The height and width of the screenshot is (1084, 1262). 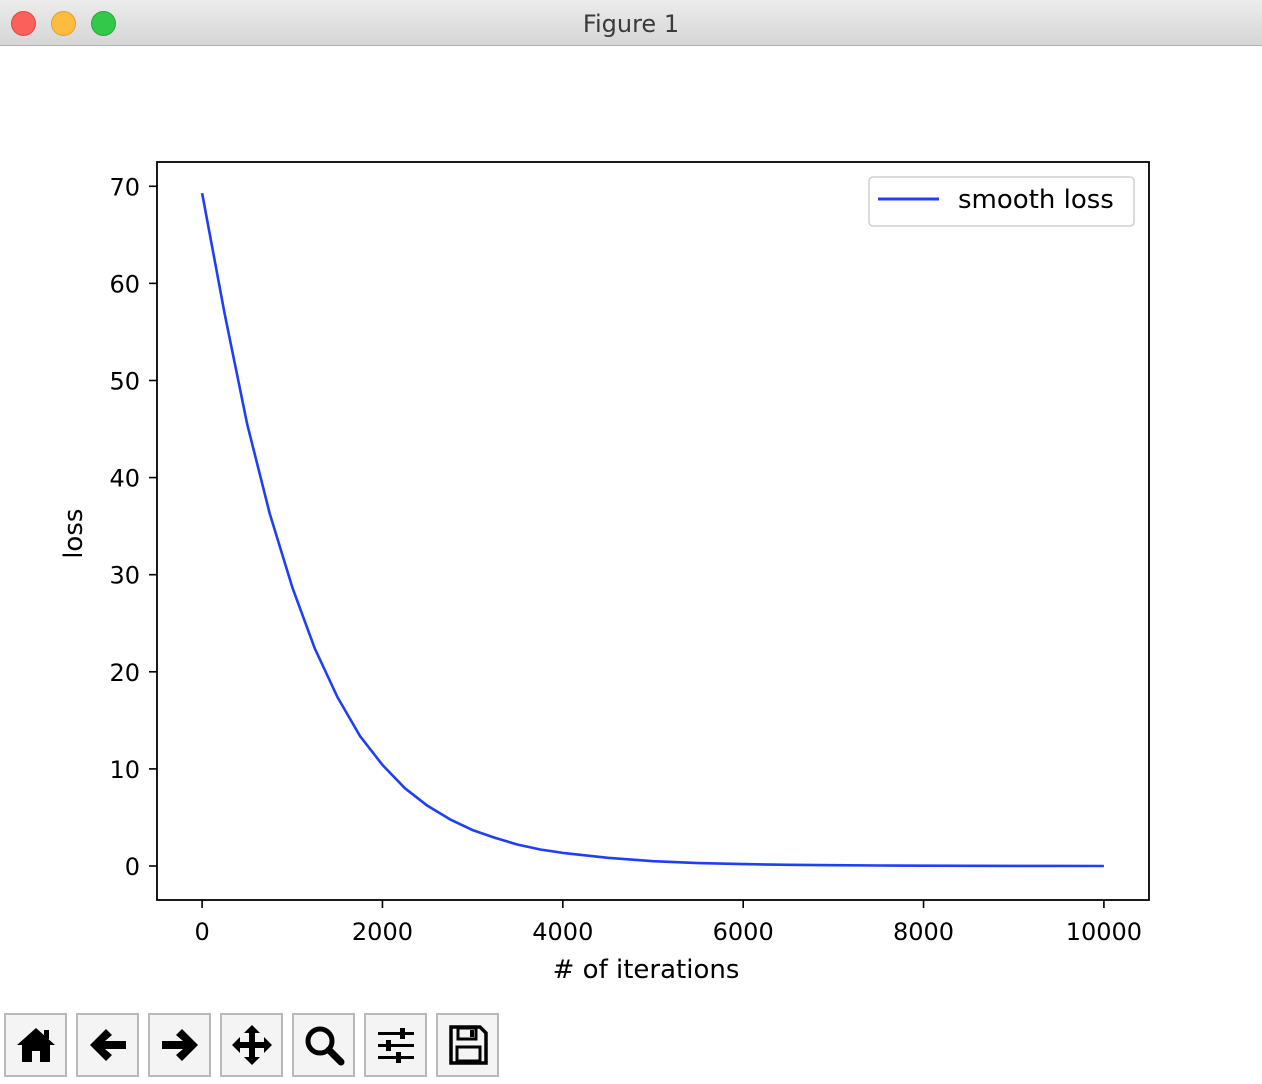 What do you see at coordinates (103, 23) in the screenshot?
I see `zoom-window-button` at bounding box center [103, 23].